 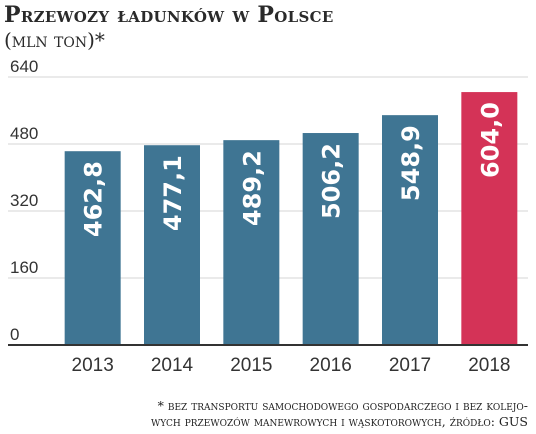 What do you see at coordinates (94, 199) in the screenshot?
I see `bar-value-label: 462,8` at bounding box center [94, 199].